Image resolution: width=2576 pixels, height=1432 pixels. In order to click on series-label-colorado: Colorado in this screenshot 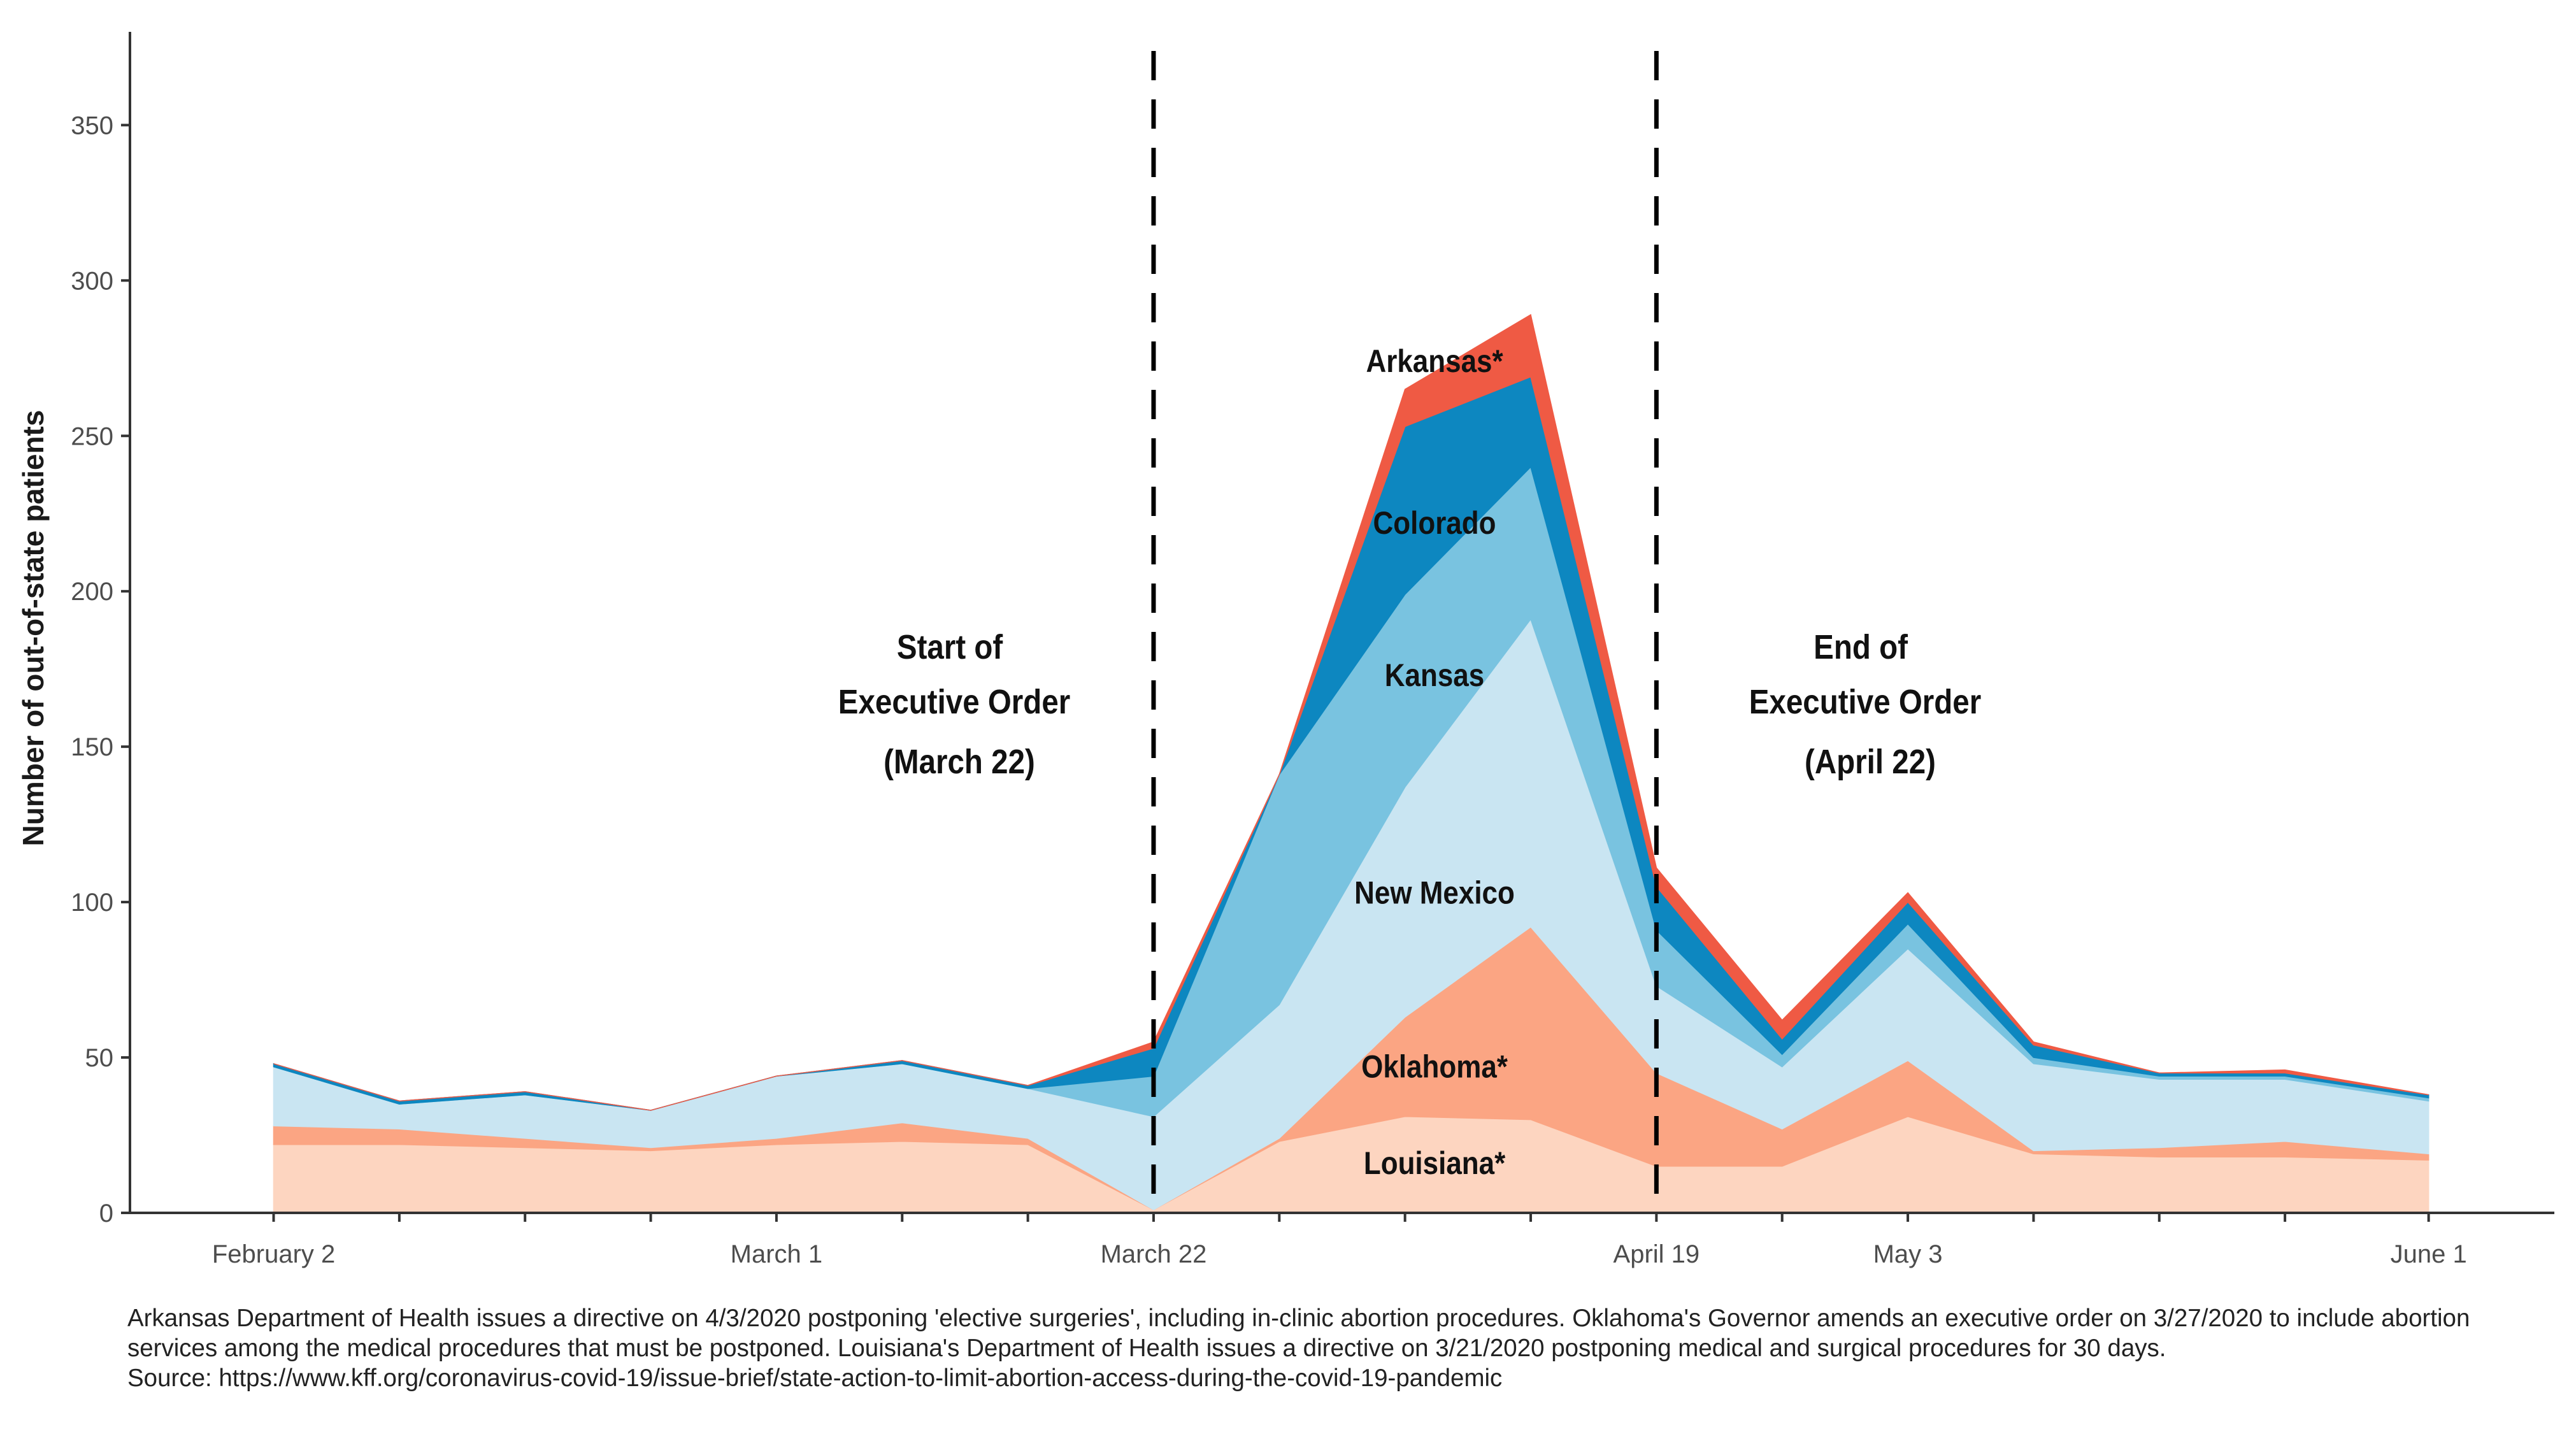, I will do `click(1435, 522)`.